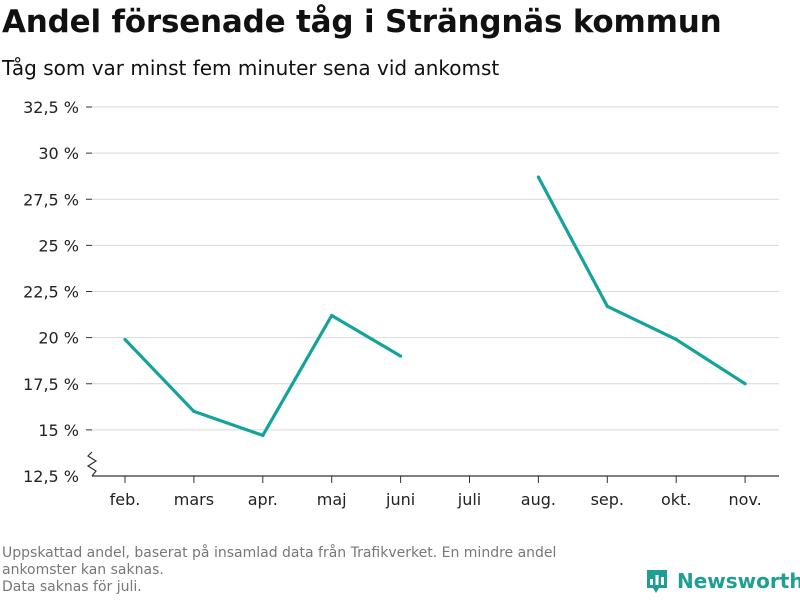 The image size is (800, 600). I want to click on x-axis-ticks: feb. mars apr. maj juni juli aug. sep. okt. nov., so click(436, 492).